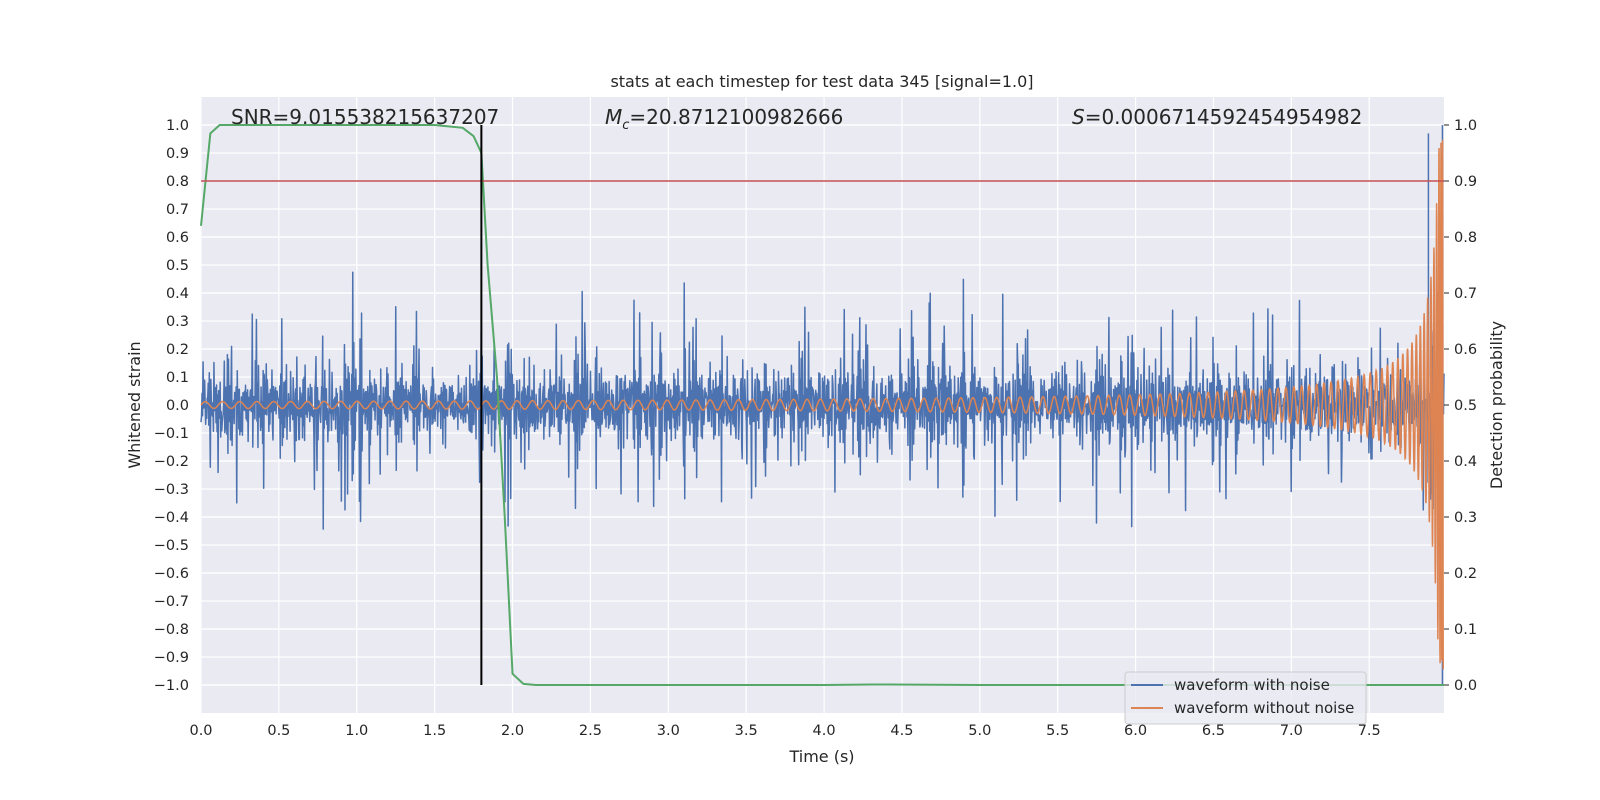 The image size is (1600, 800). I want to click on x-tick-label: 1.5, so click(434, 731).